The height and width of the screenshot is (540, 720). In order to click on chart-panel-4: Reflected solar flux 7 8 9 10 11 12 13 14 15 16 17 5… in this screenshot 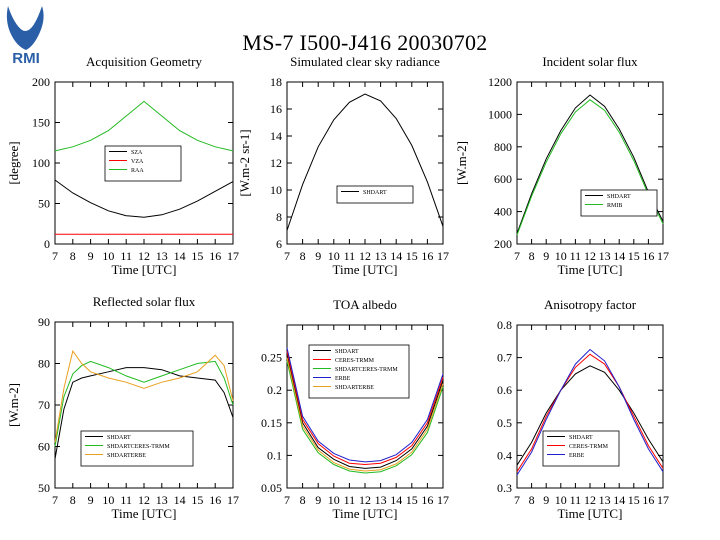, I will do `click(122, 407)`.